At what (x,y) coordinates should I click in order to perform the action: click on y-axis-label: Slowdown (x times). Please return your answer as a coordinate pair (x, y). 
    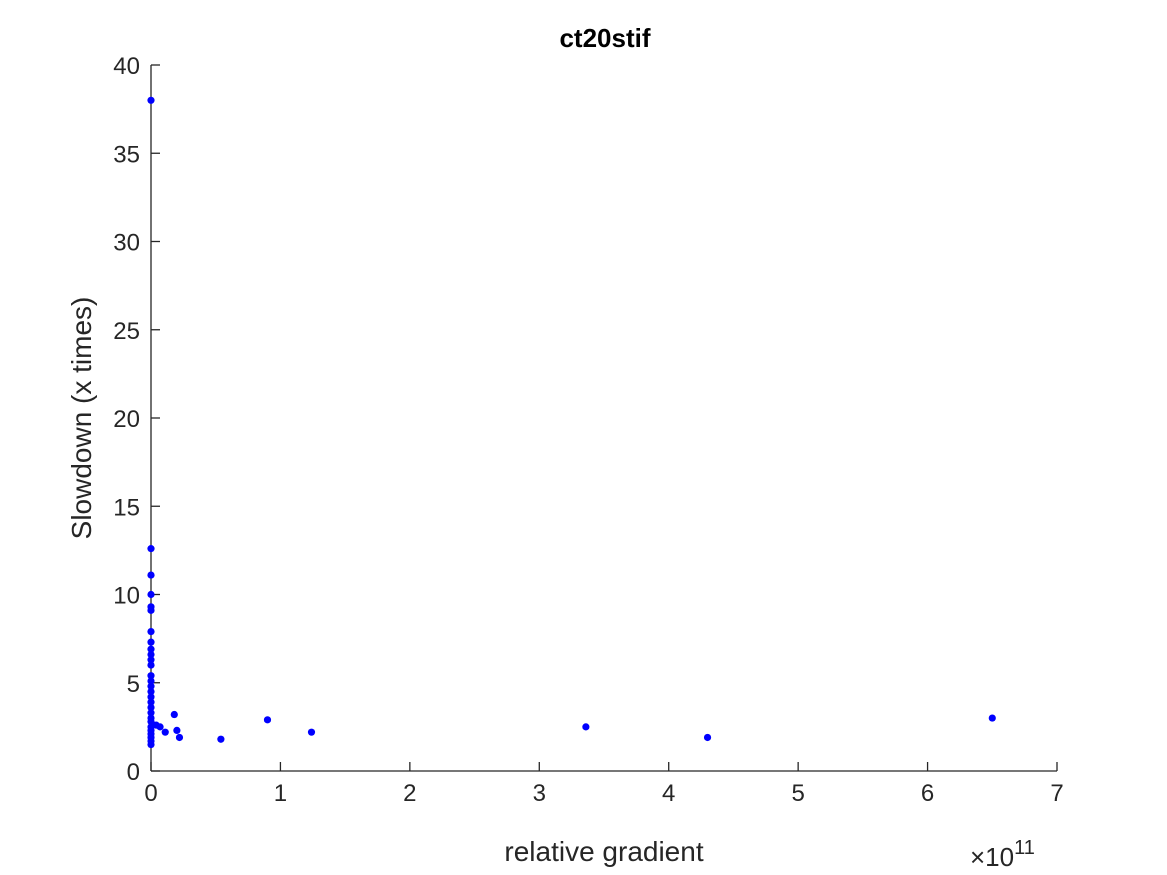
    Looking at the image, I should click on (81, 418).